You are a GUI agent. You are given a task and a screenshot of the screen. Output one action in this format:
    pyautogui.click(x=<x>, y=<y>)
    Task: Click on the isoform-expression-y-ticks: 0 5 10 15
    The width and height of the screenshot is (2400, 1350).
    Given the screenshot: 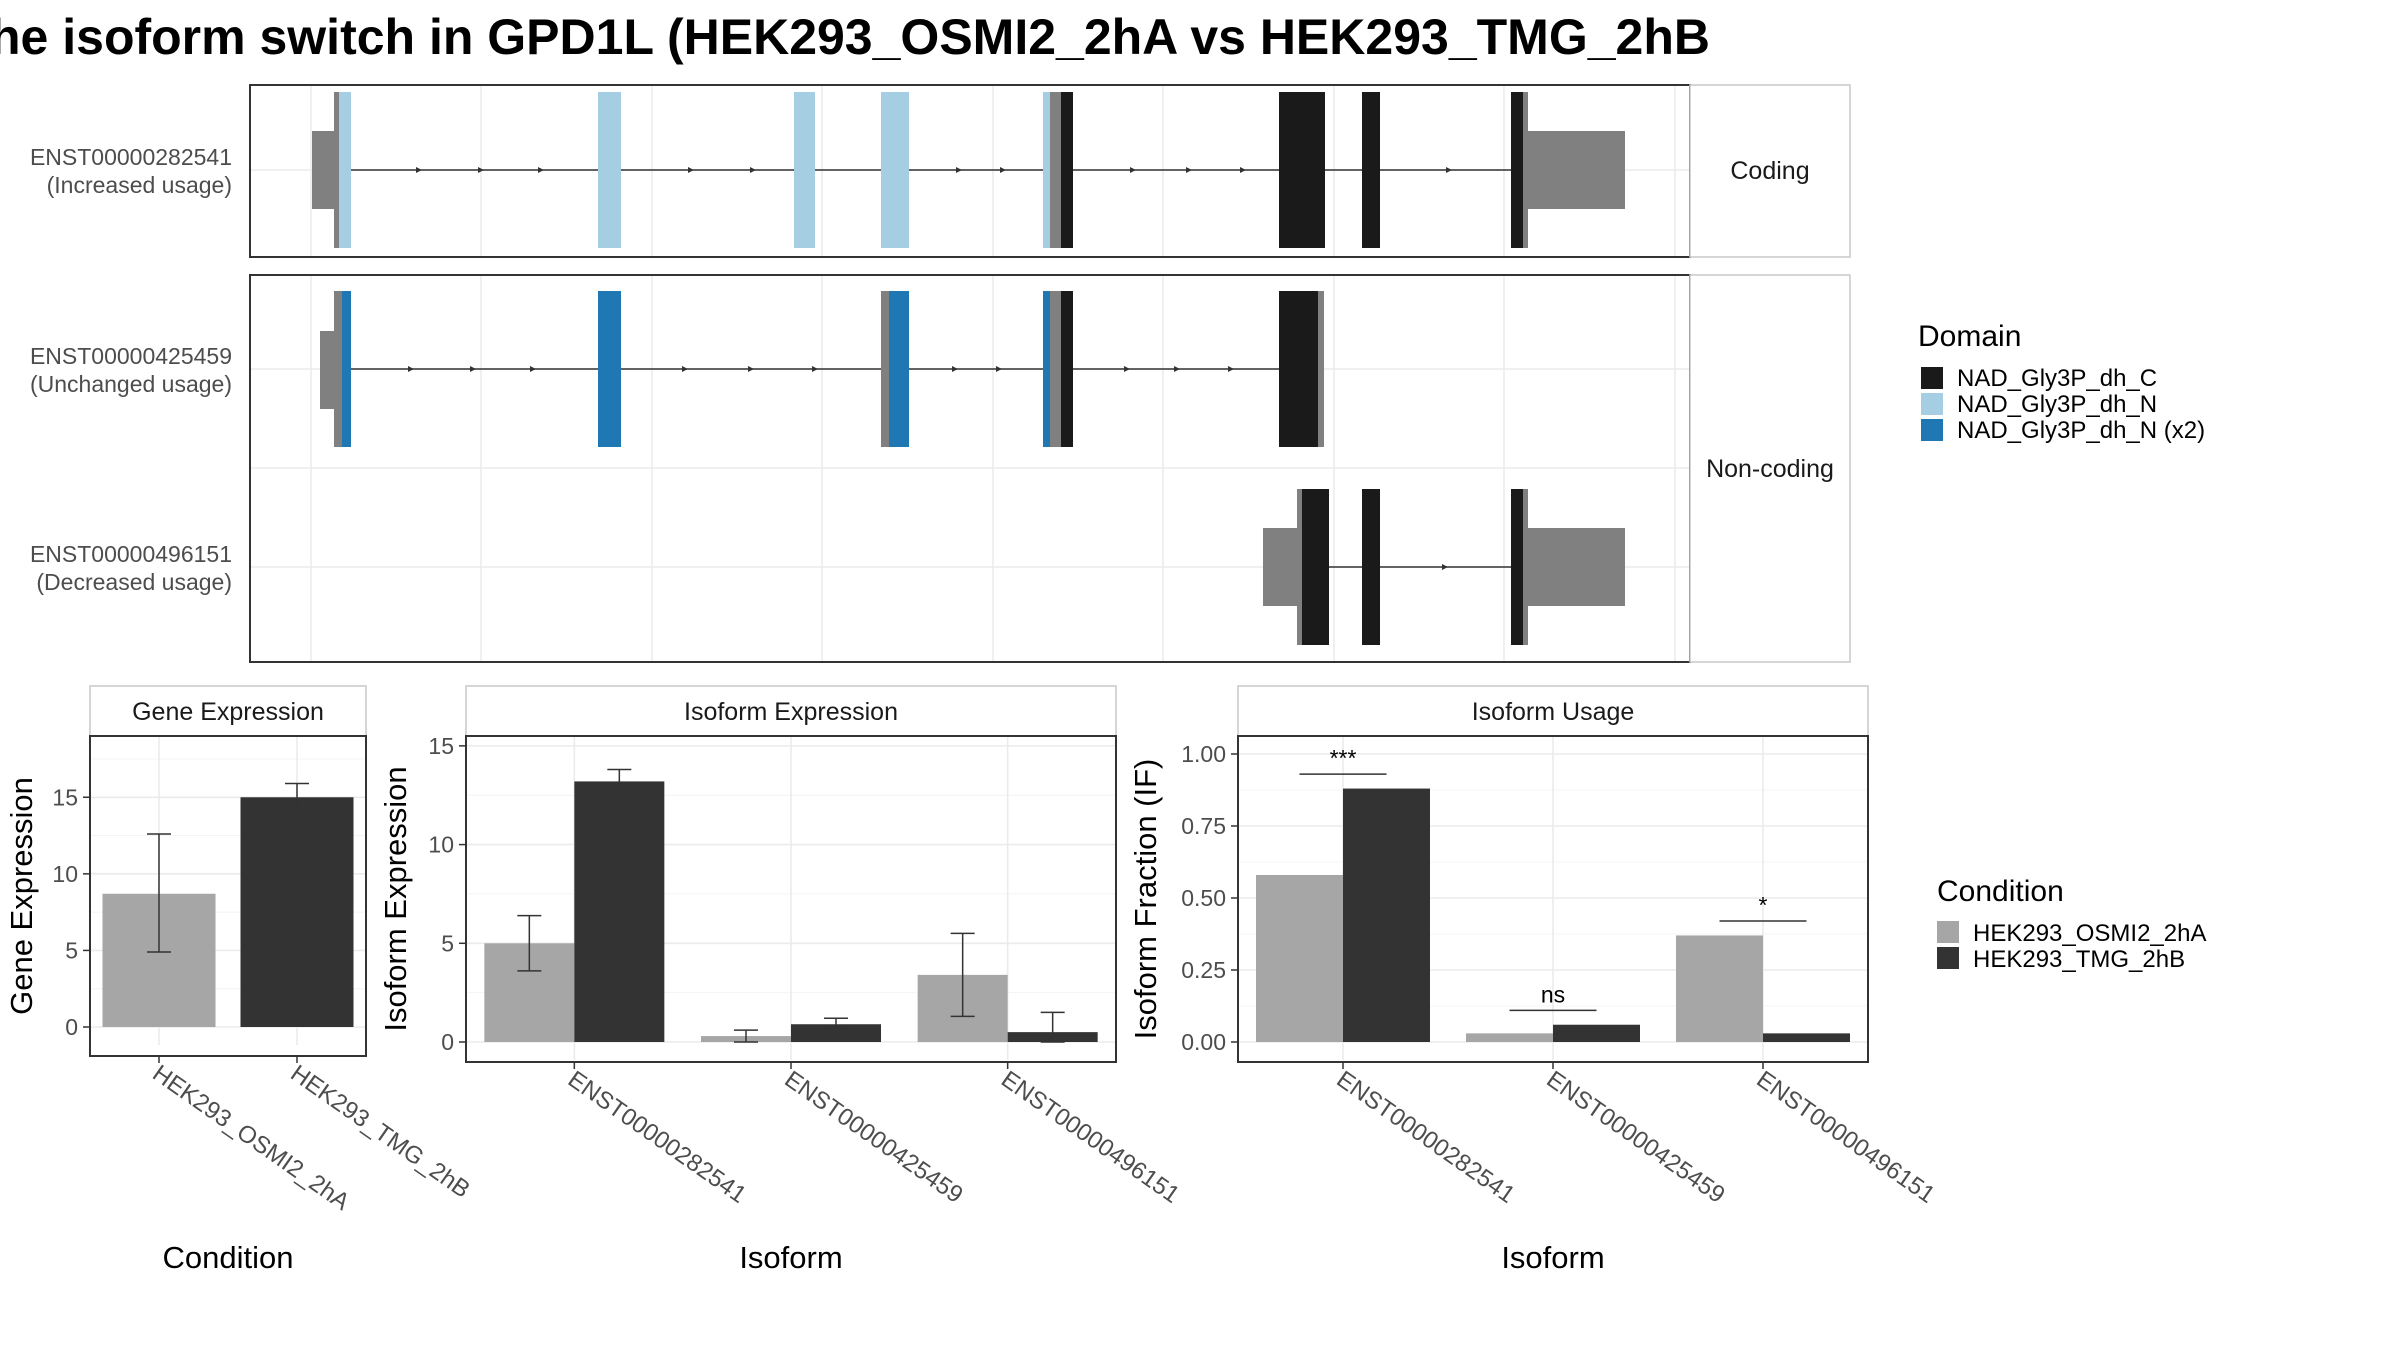 What is the action you would take?
    pyautogui.click(x=447, y=894)
    